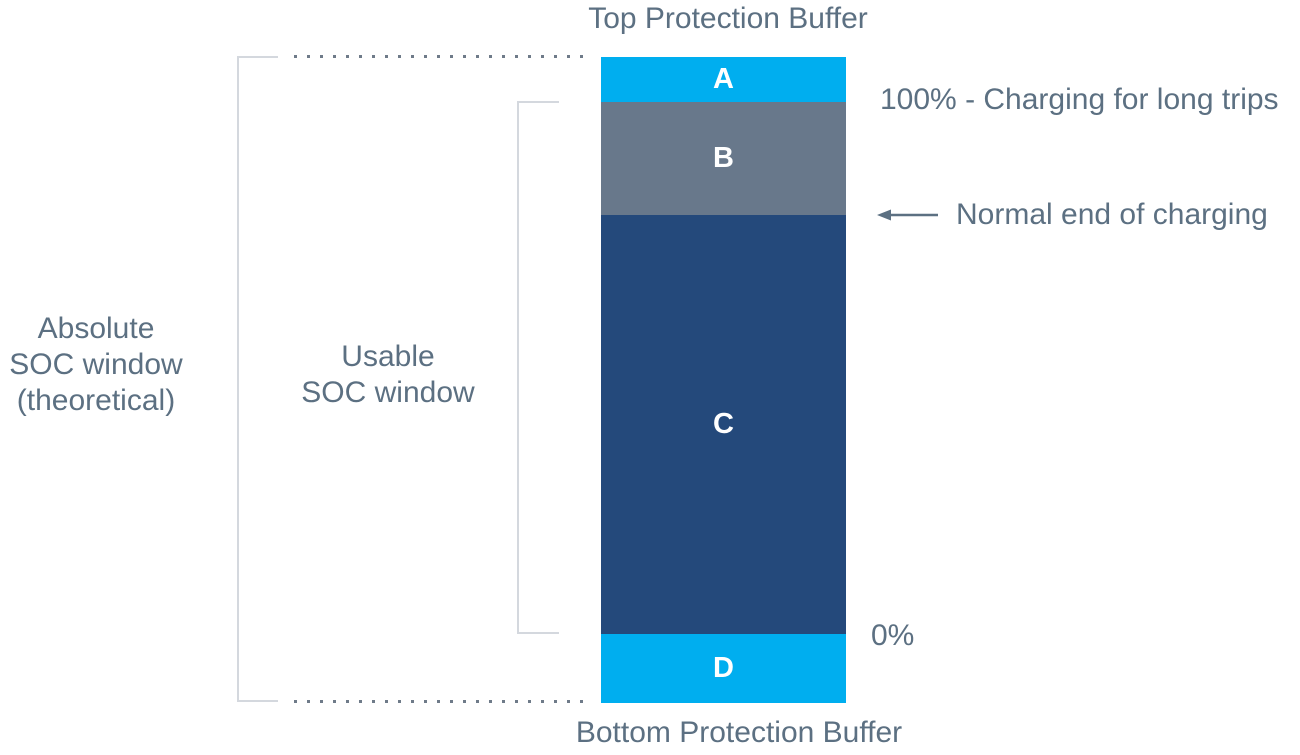  Describe the element at coordinates (442, 56) in the screenshot. I see `top-dotted-line` at that location.